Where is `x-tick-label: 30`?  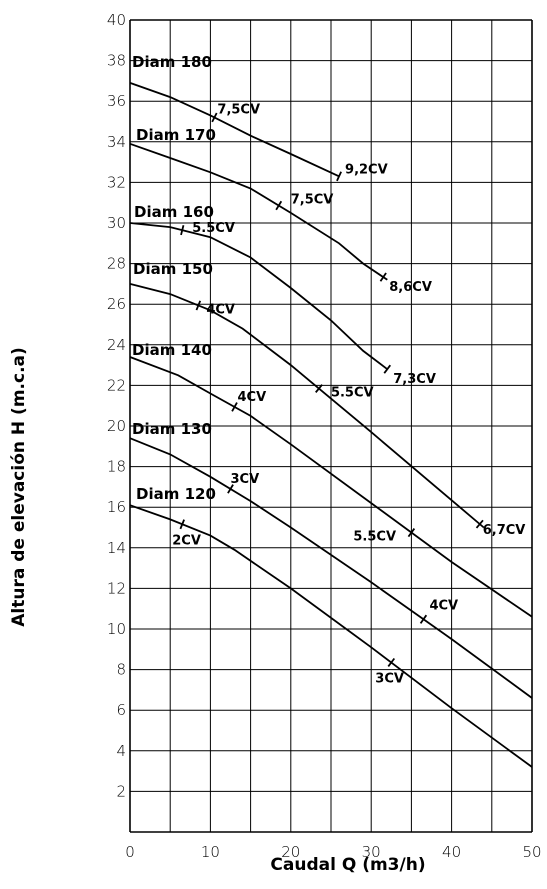 x-tick-label: 30 is located at coordinates (371, 852).